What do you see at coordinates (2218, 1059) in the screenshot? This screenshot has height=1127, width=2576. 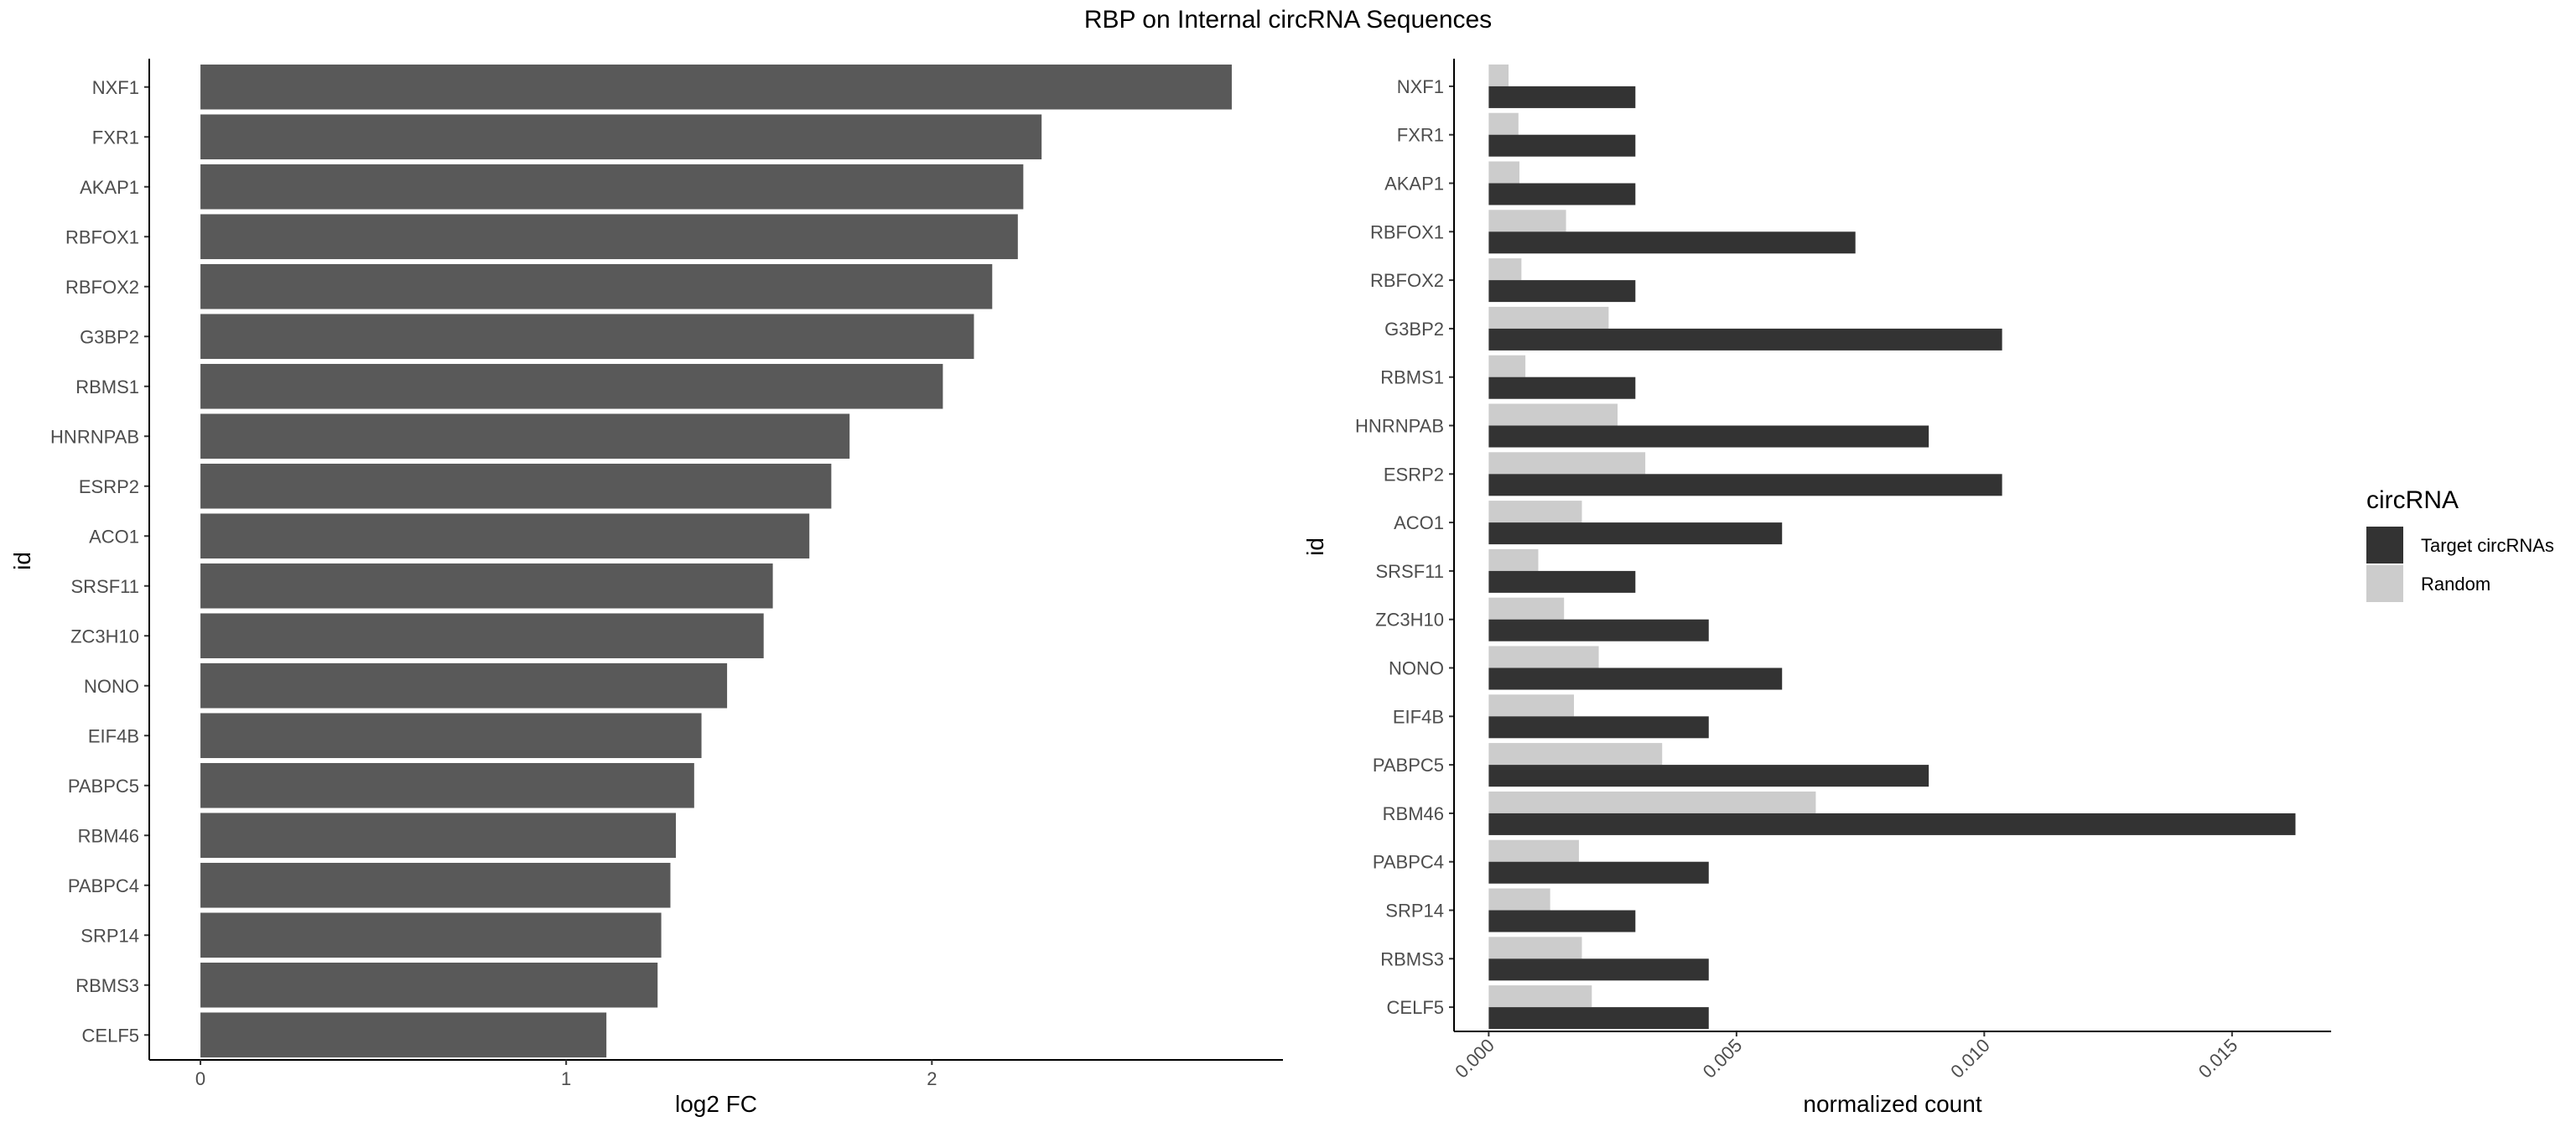 I see `x-tick-label: 0.015` at bounding box center [2218, 1059].